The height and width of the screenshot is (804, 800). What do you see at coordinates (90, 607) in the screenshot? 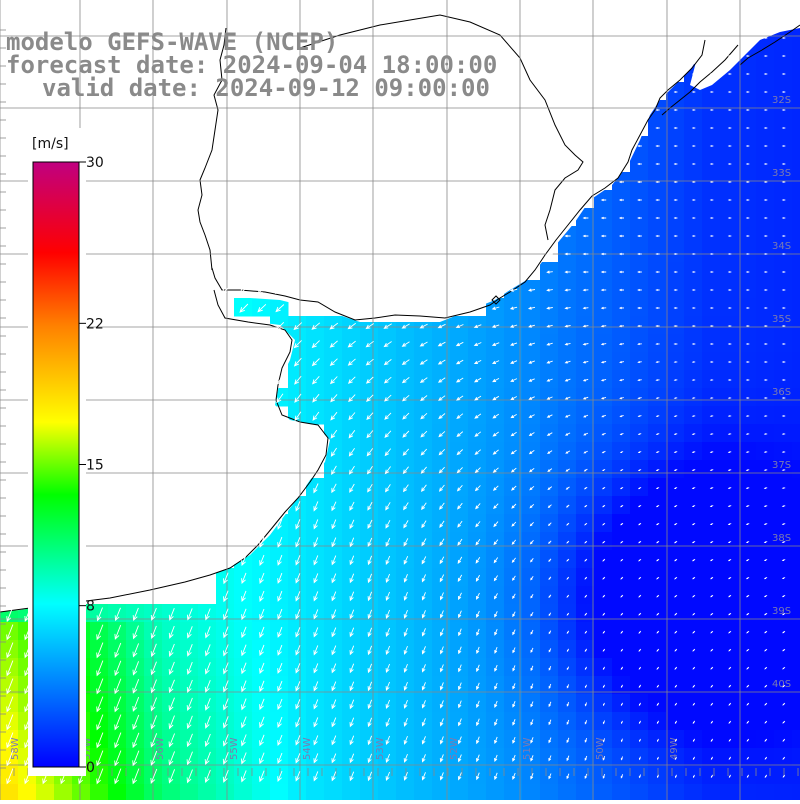
I see `colorbar-tick-label: 8` at bounding box center [90, 607].